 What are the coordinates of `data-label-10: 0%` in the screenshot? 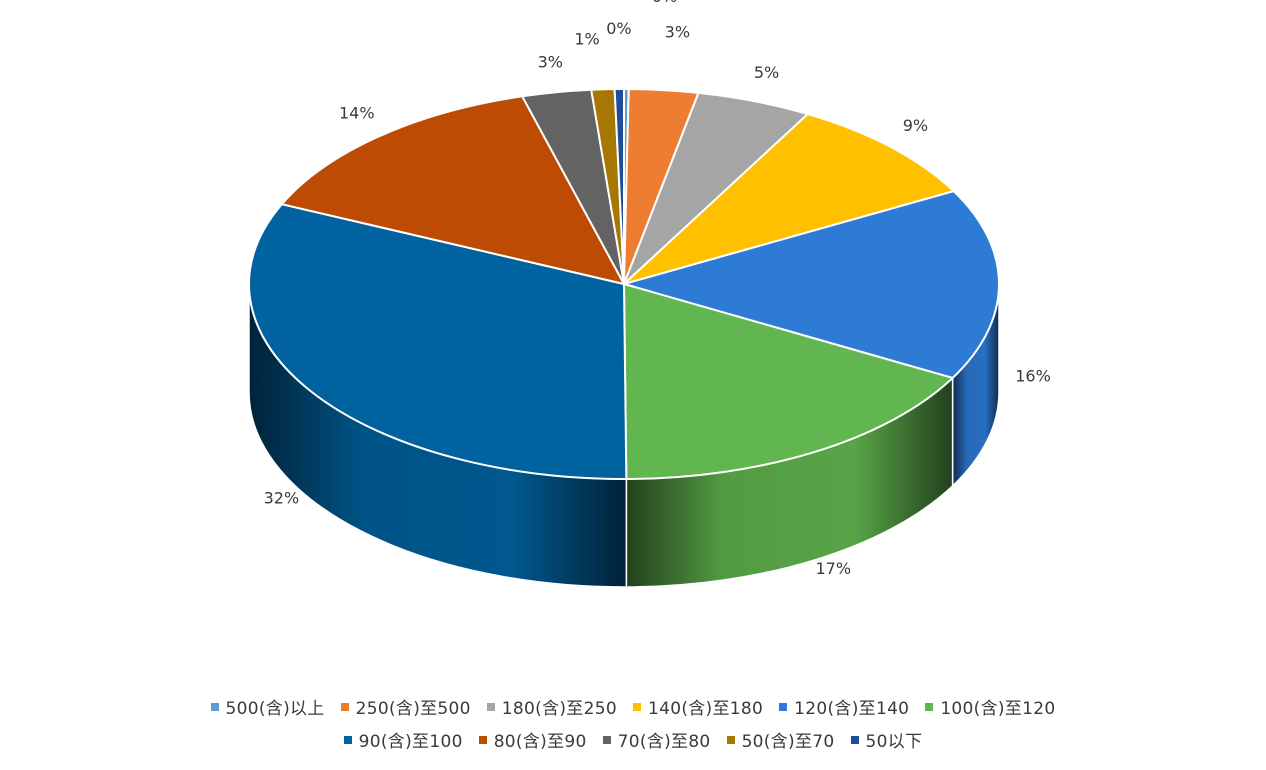 It's located at (618, 28).